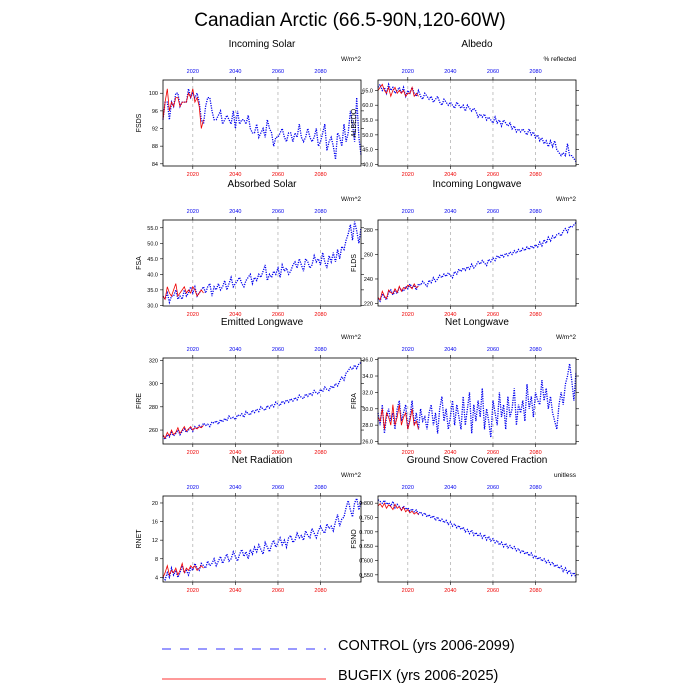 The height and width of the screenshot is (700, 700). I want to click on panel-fsno-xtick-label-top: 2080, so click(535, 488).